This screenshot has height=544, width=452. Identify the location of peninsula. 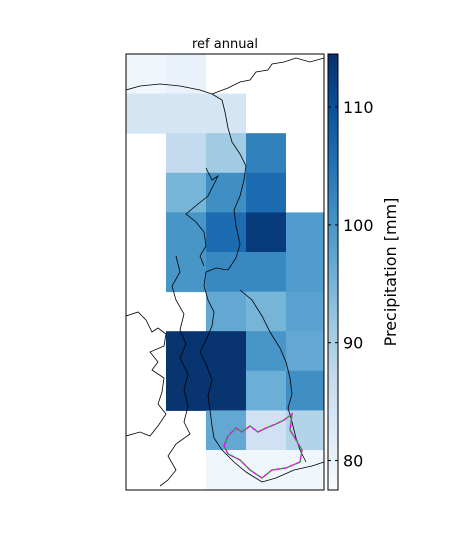
(175, 371).